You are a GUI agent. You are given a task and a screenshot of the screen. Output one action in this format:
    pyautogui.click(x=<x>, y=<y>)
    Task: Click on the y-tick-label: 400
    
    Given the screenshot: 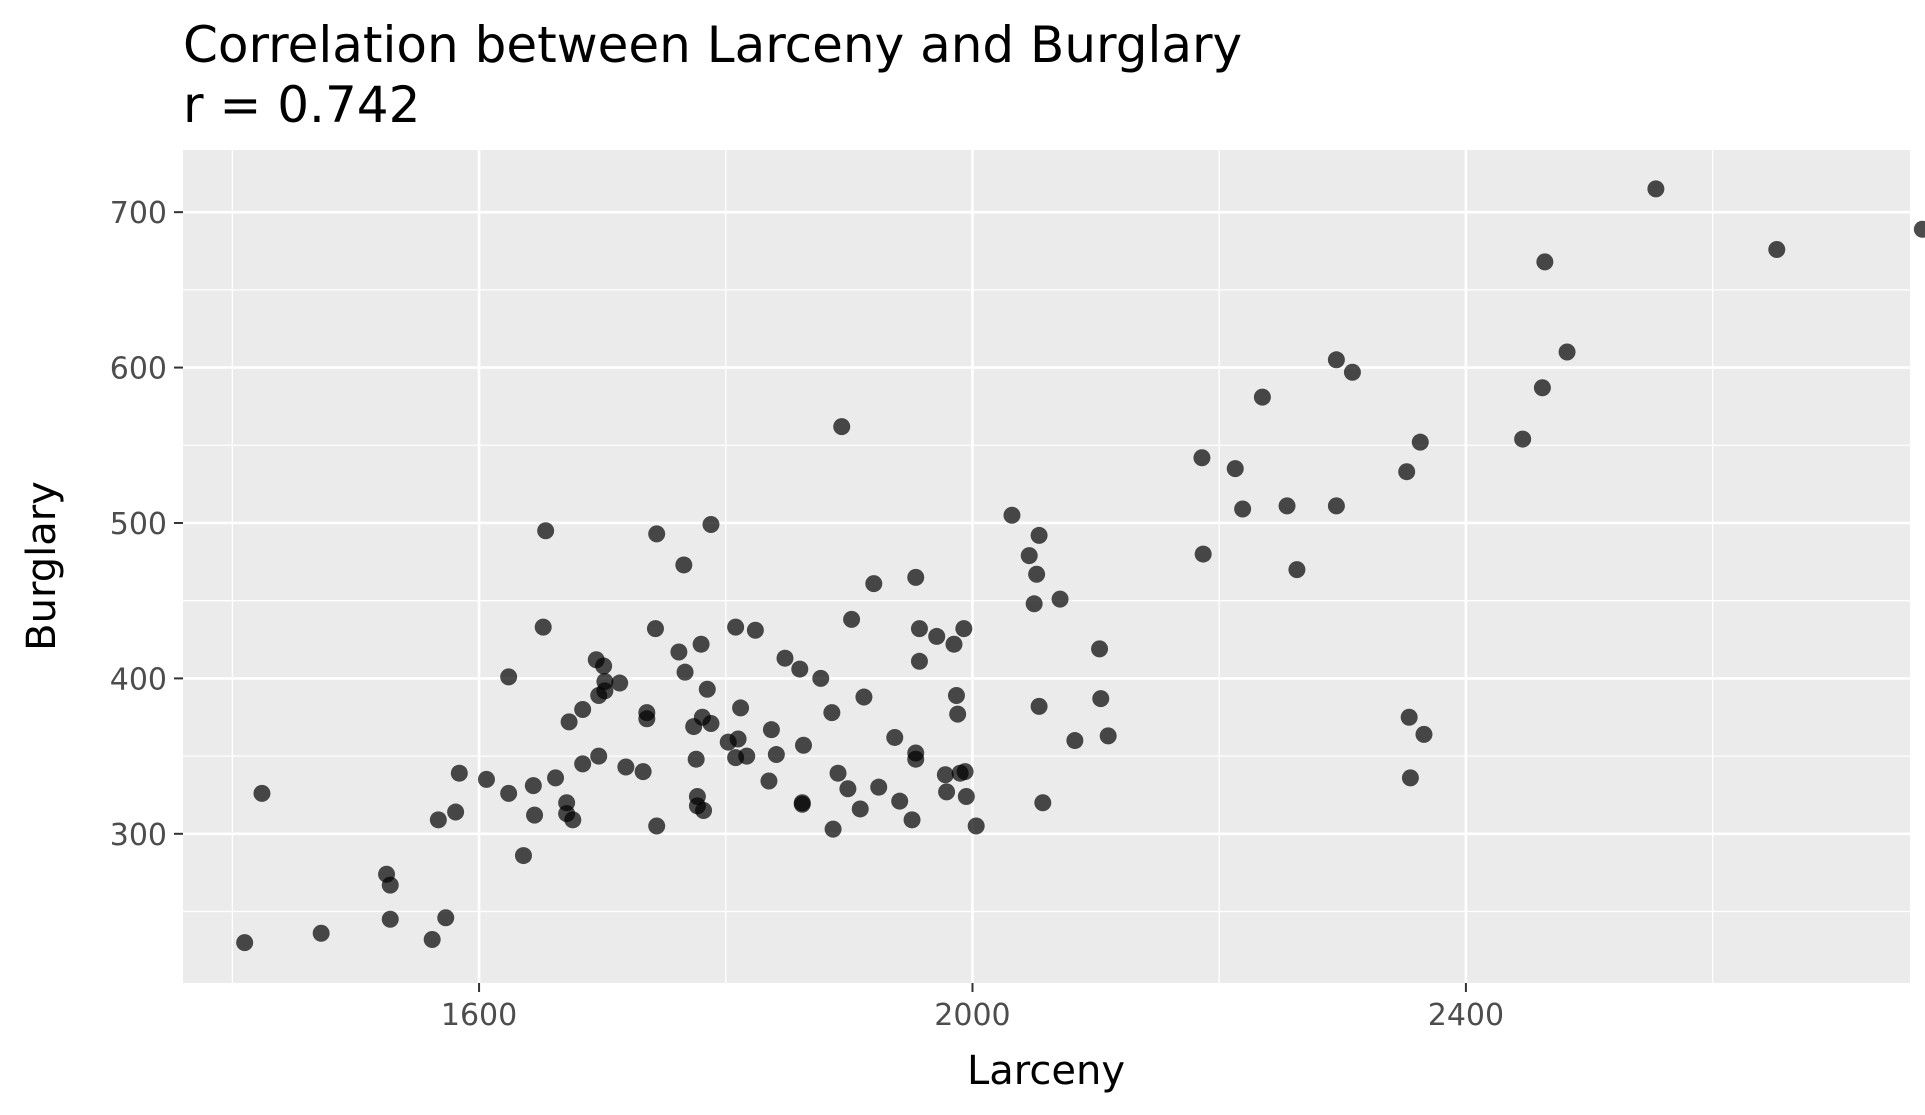 What is the action you would take?
    pyautogui.click(x=138, y=679)
    